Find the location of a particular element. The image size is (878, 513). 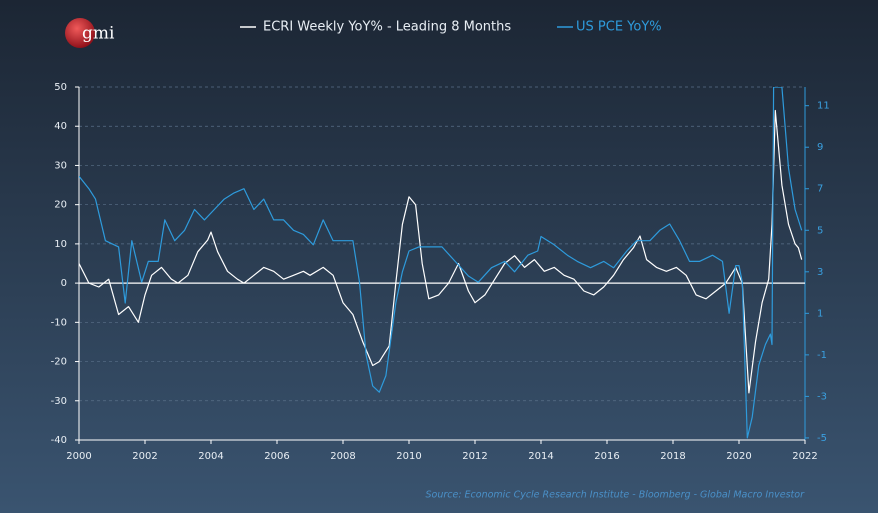

y-tick-label: -30 is located at coordinates (59, 401).